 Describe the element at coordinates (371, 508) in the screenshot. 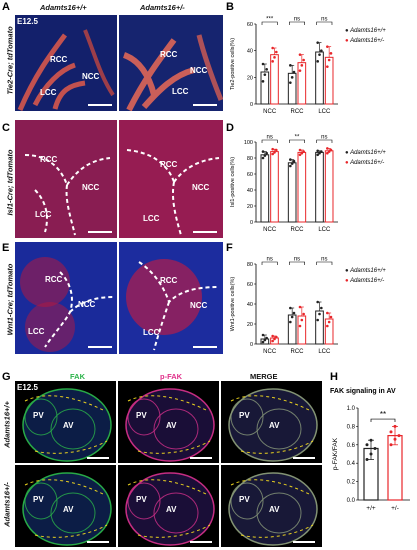

I see `x-tick-label: +/+` at that location.